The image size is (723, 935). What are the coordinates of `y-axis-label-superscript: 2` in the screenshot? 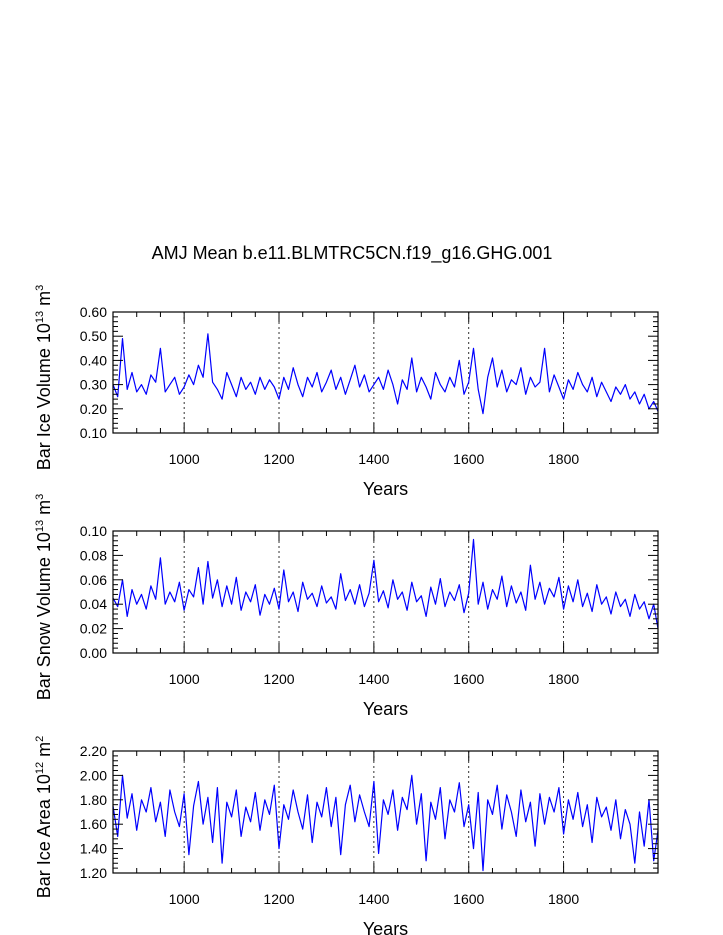 It's located at (40, 739).